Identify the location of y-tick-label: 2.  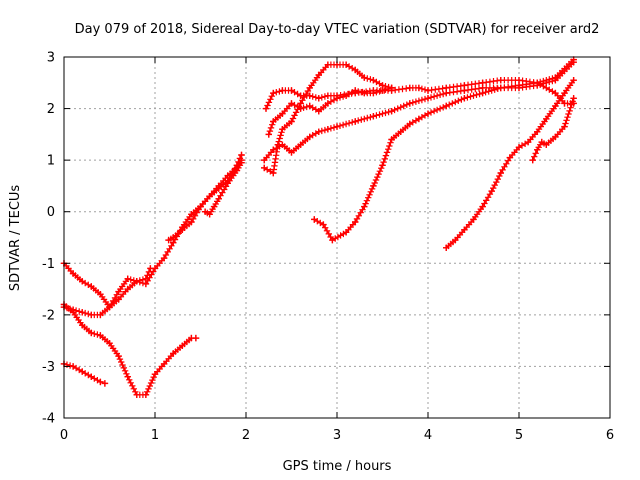
(51, 109).